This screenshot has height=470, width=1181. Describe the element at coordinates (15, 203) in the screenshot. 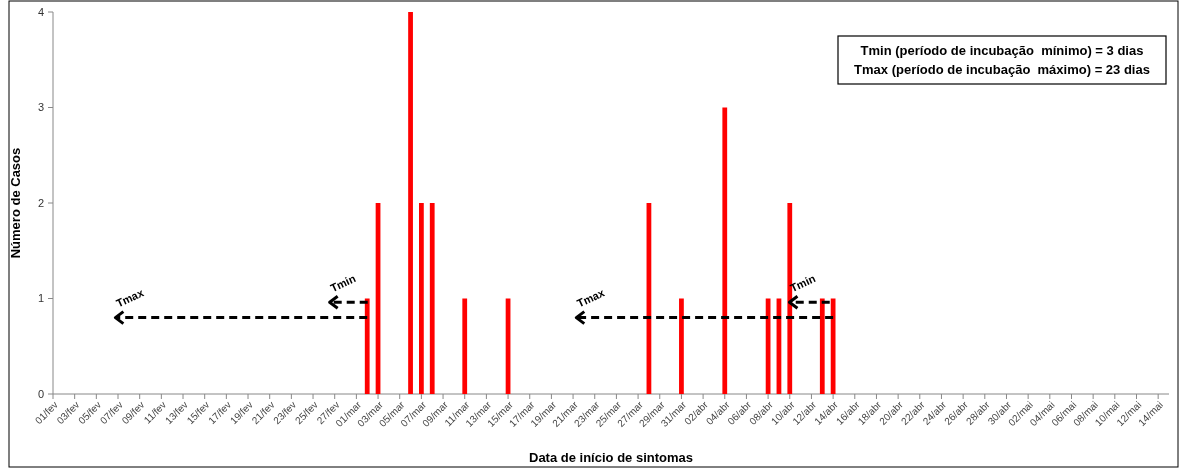

I see `y-axis-title: Número de Casos` at that location.